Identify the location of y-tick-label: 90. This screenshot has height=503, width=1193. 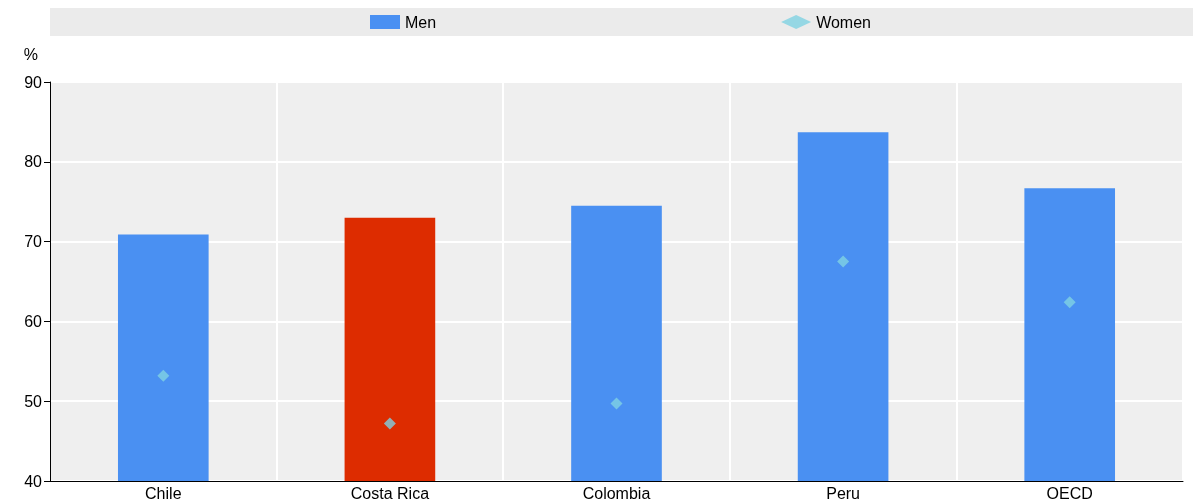
(33, 82).